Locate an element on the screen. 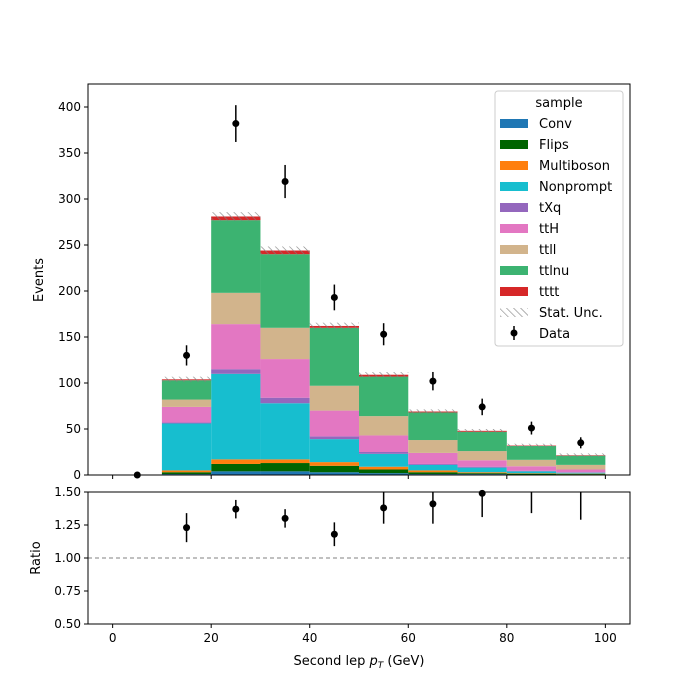  legend-item-data: Data is located at coordinates (540, 334).